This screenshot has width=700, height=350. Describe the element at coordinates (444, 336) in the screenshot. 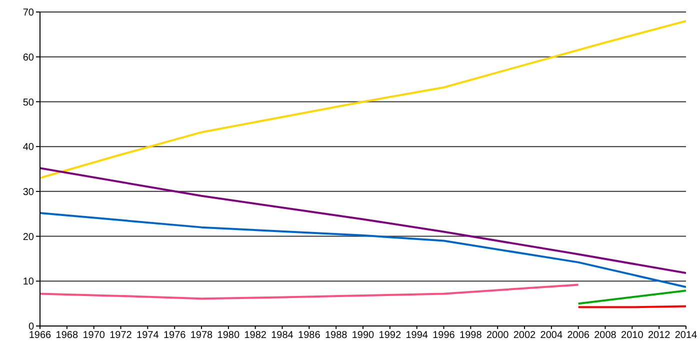

I see `x-tick-label: 1996` at that location.